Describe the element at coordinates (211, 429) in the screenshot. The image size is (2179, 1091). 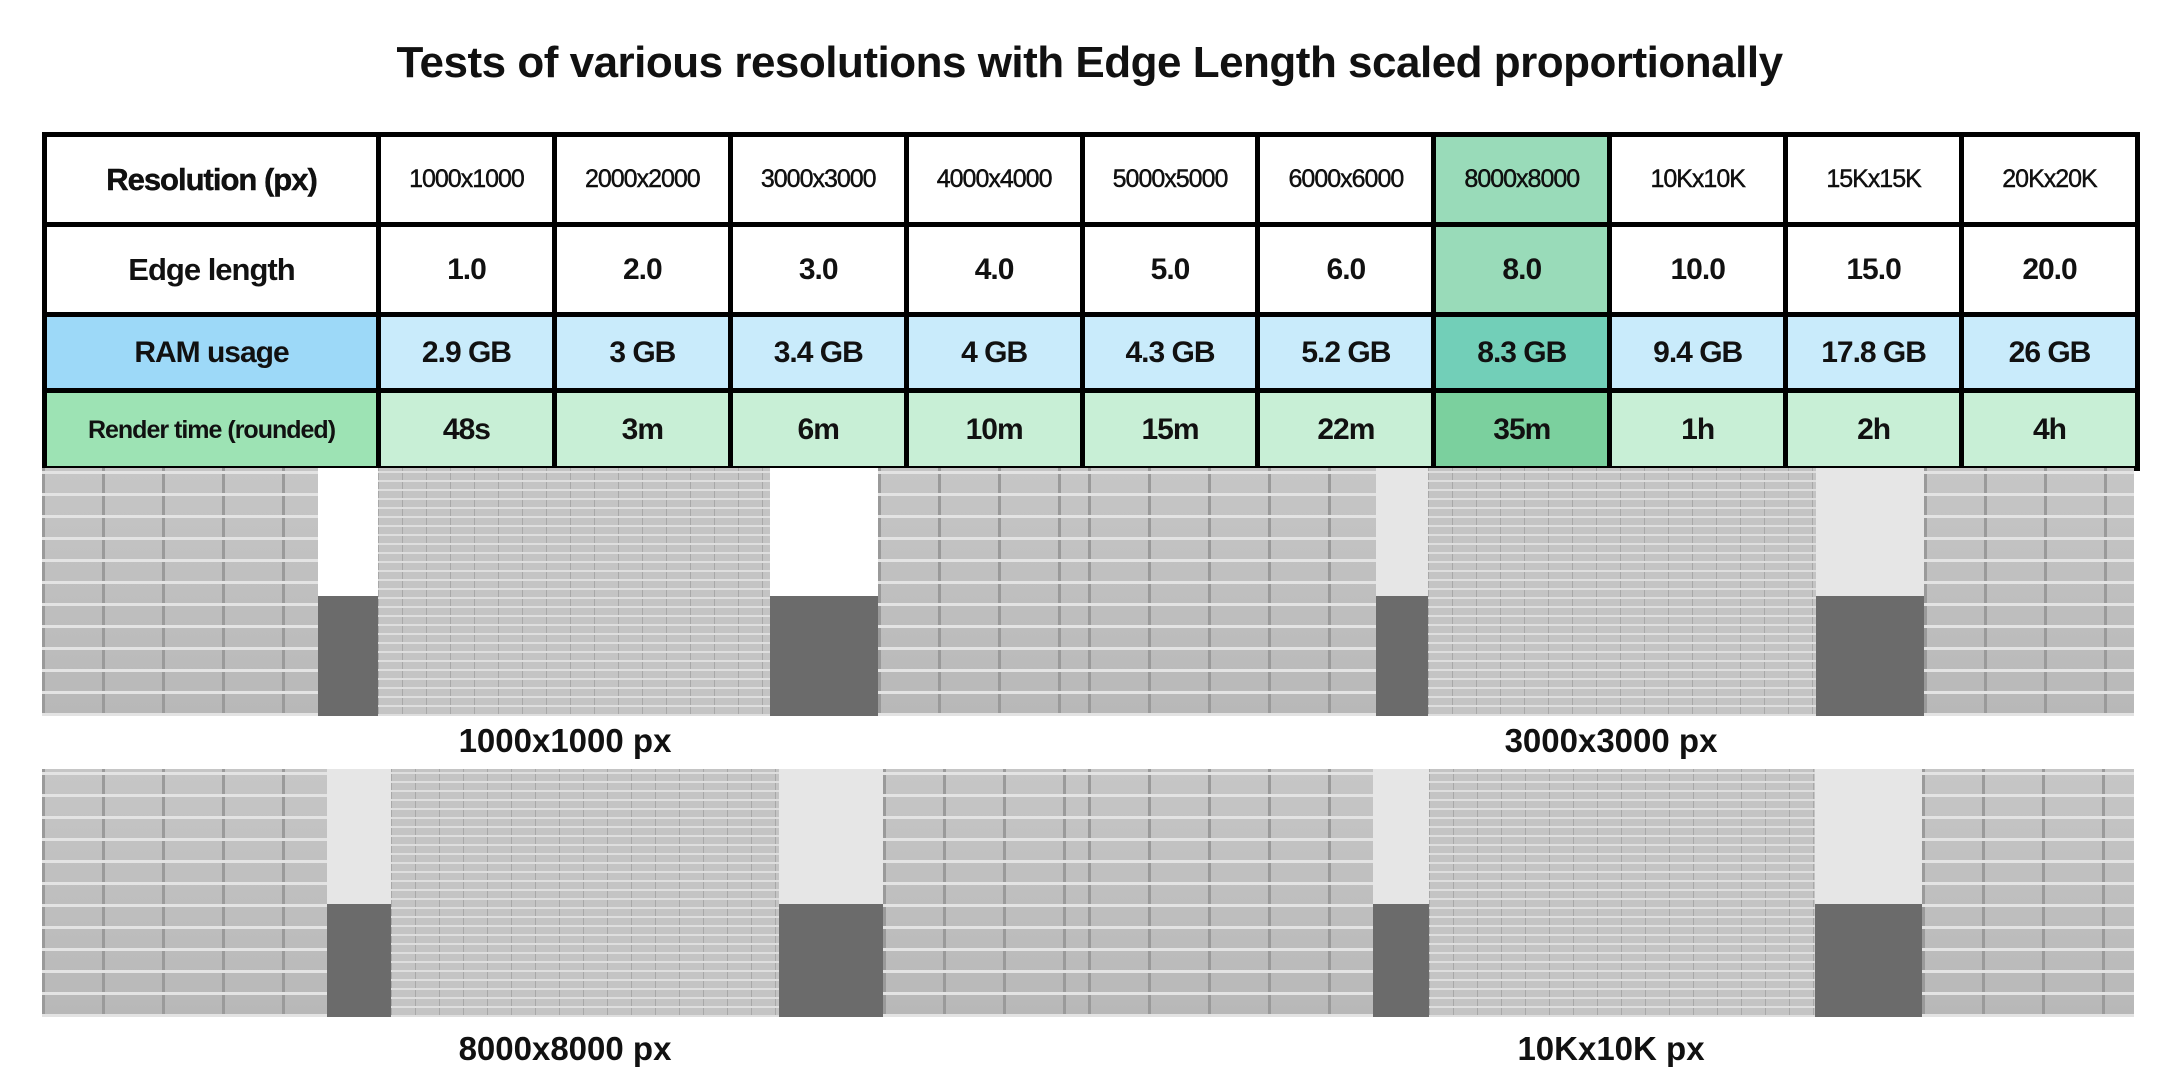
I see `row-label: Render time (rounded)` at that location.